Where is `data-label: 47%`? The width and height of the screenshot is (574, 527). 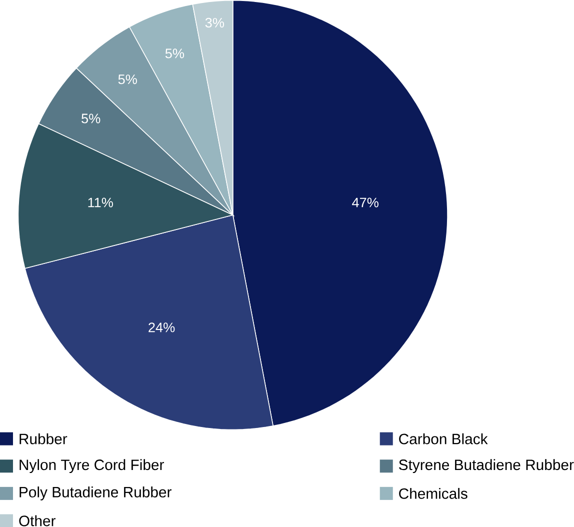 data-label: 47% is located at coordinates (365, 203).